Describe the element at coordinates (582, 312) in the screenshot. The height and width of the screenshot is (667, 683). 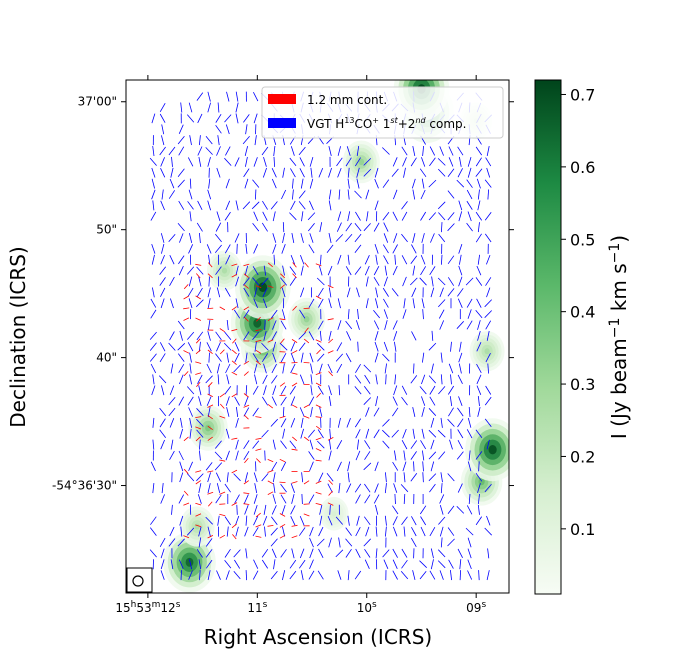
I see `colorbar-tick-label: 0.4` at that location.